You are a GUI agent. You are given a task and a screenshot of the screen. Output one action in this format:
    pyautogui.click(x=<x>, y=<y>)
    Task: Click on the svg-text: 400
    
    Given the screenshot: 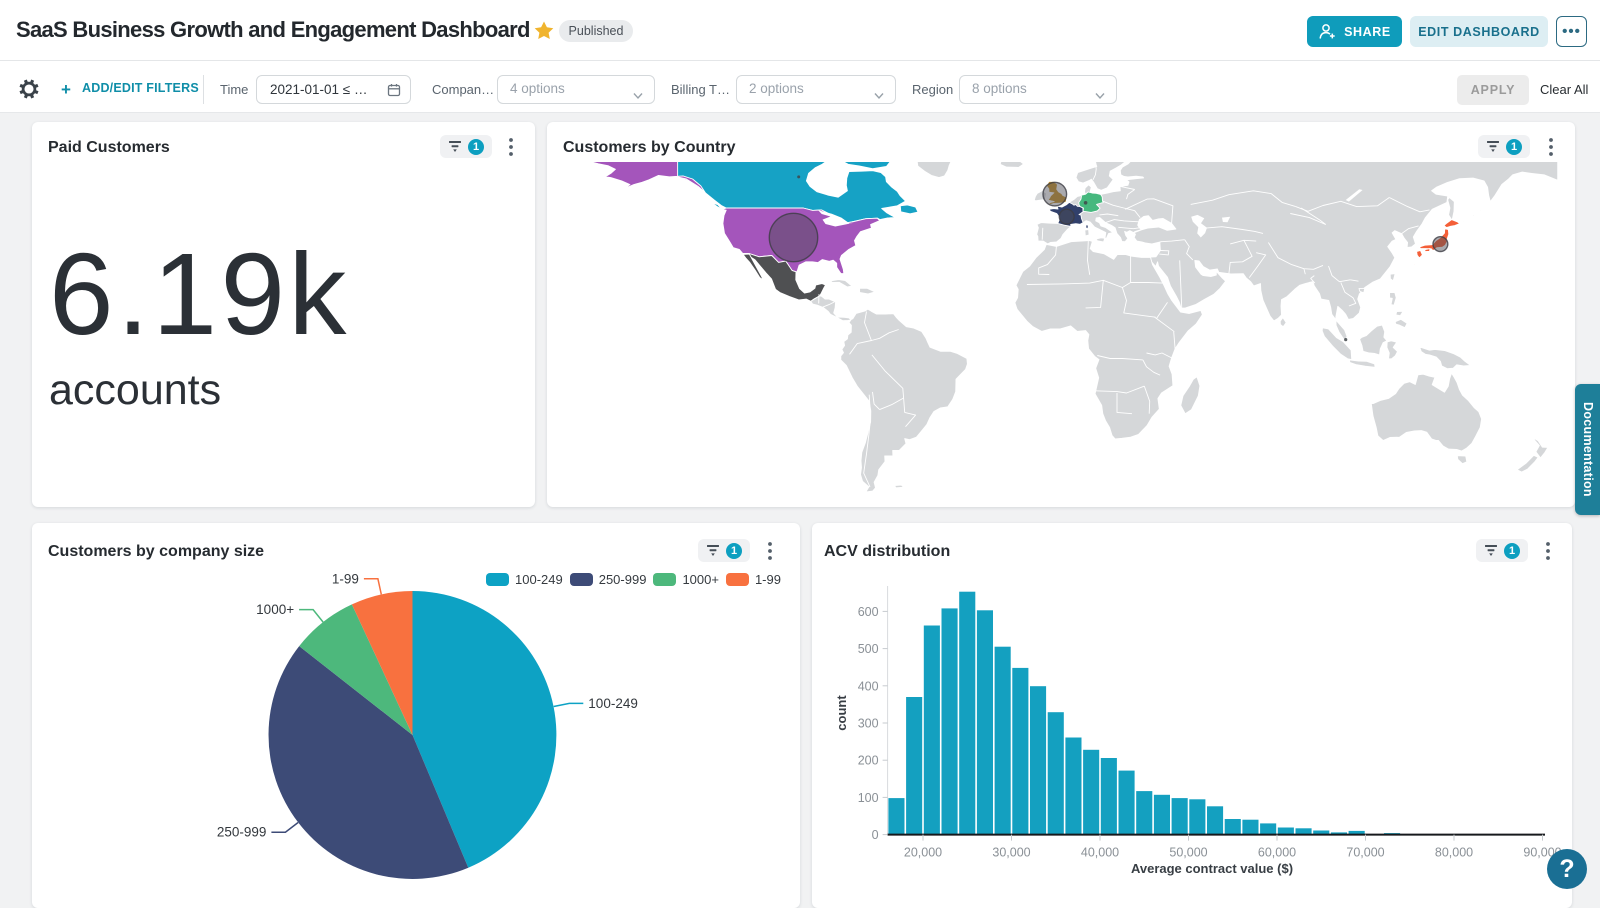 What is the action you would take?
    pyautogui.click(x=868, y=686)
    